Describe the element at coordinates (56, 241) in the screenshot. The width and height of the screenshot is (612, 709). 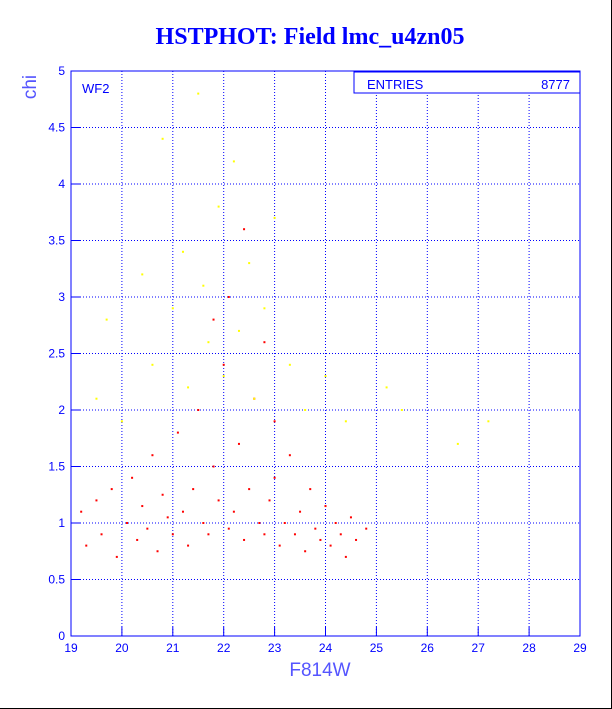
I see `y-tick-label: 3.5` at that location.